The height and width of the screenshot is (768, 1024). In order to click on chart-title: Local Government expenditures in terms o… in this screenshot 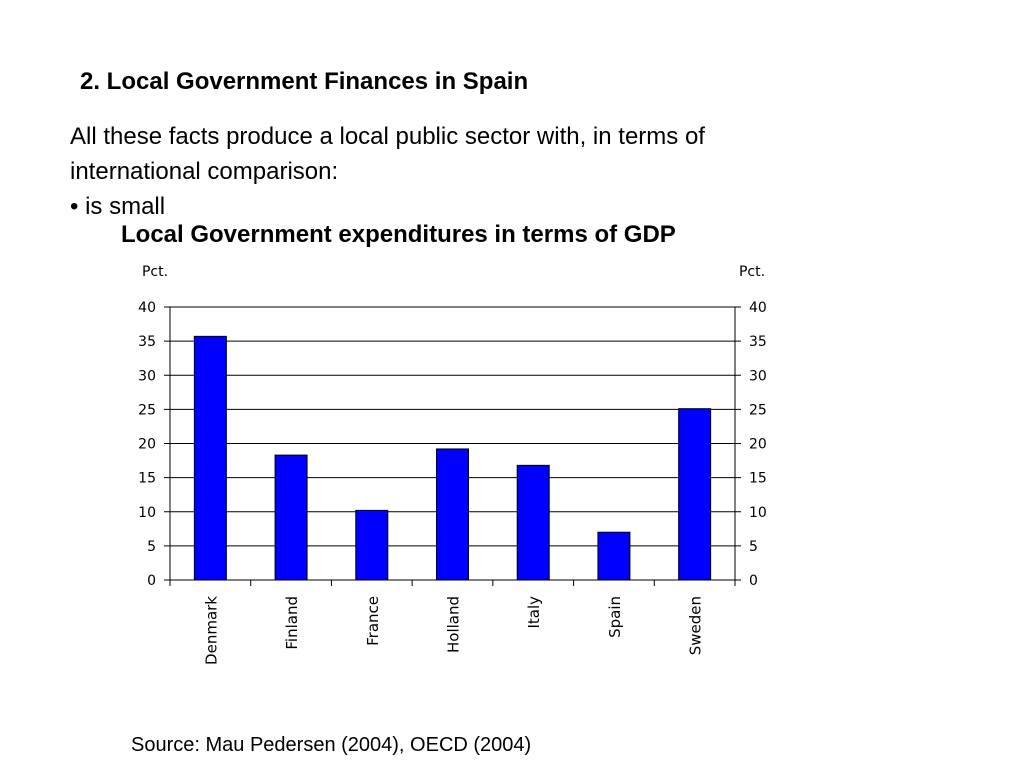, I will do `click(398, 234)`.